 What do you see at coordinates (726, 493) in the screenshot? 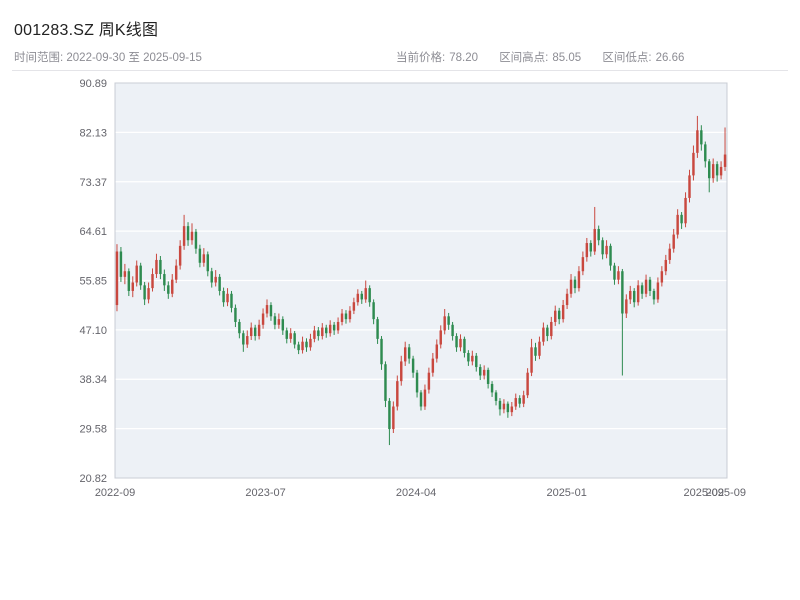
I see `x-tick-label: 2025-09` at bounding box center [726, 493].